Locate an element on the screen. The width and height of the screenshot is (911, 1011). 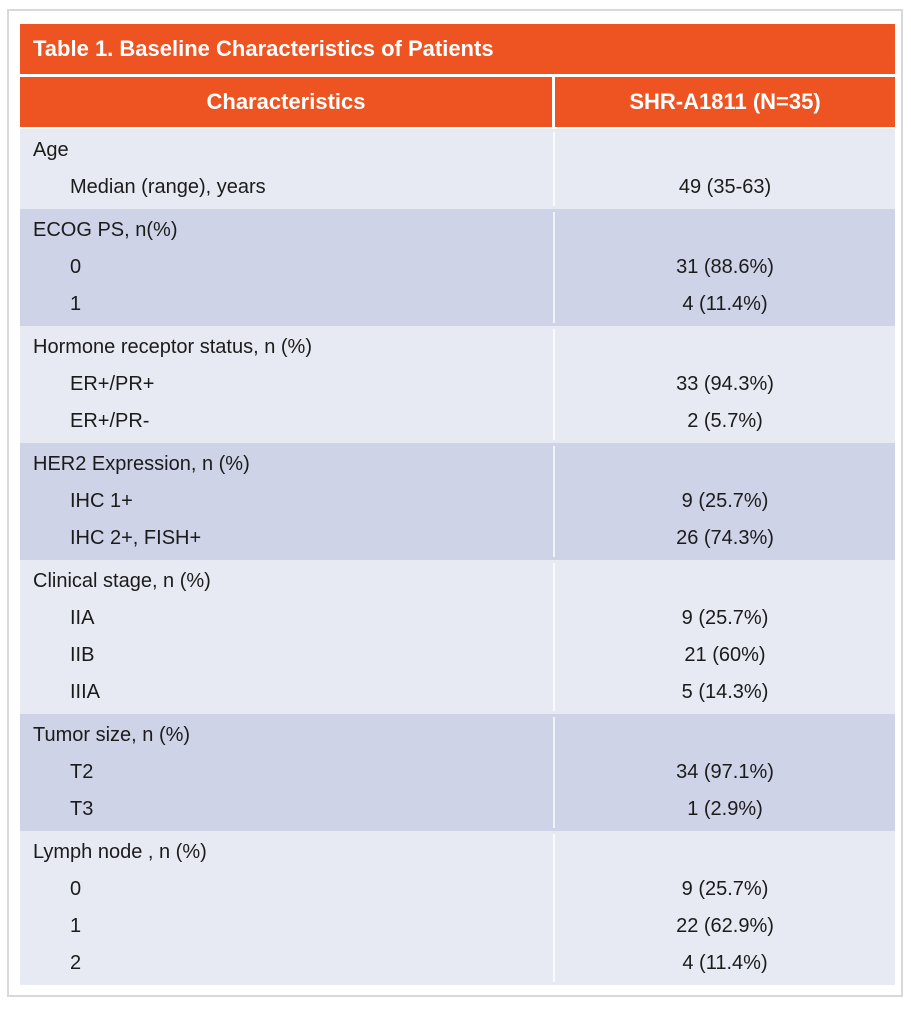
row-label: Median (range), years is located at coordinates (287, 187).